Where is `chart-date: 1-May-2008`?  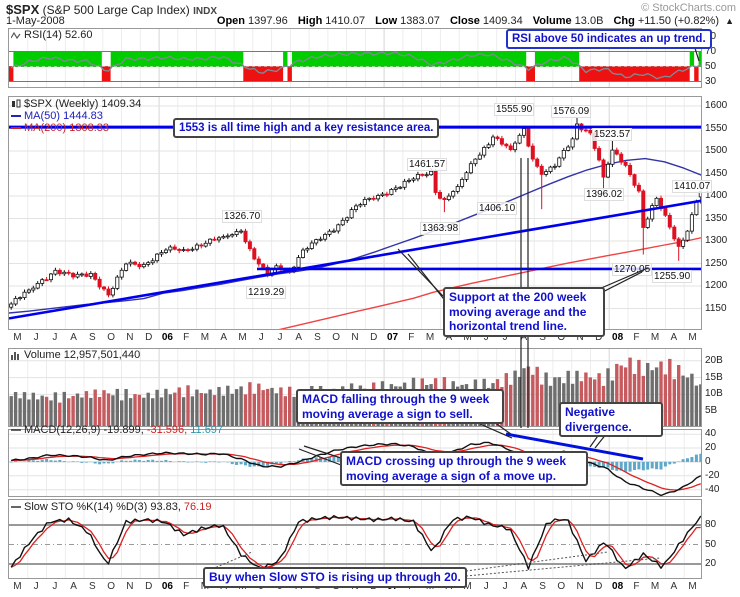
chart-date: 1-May-2008 is located at coordinates (35, 21).